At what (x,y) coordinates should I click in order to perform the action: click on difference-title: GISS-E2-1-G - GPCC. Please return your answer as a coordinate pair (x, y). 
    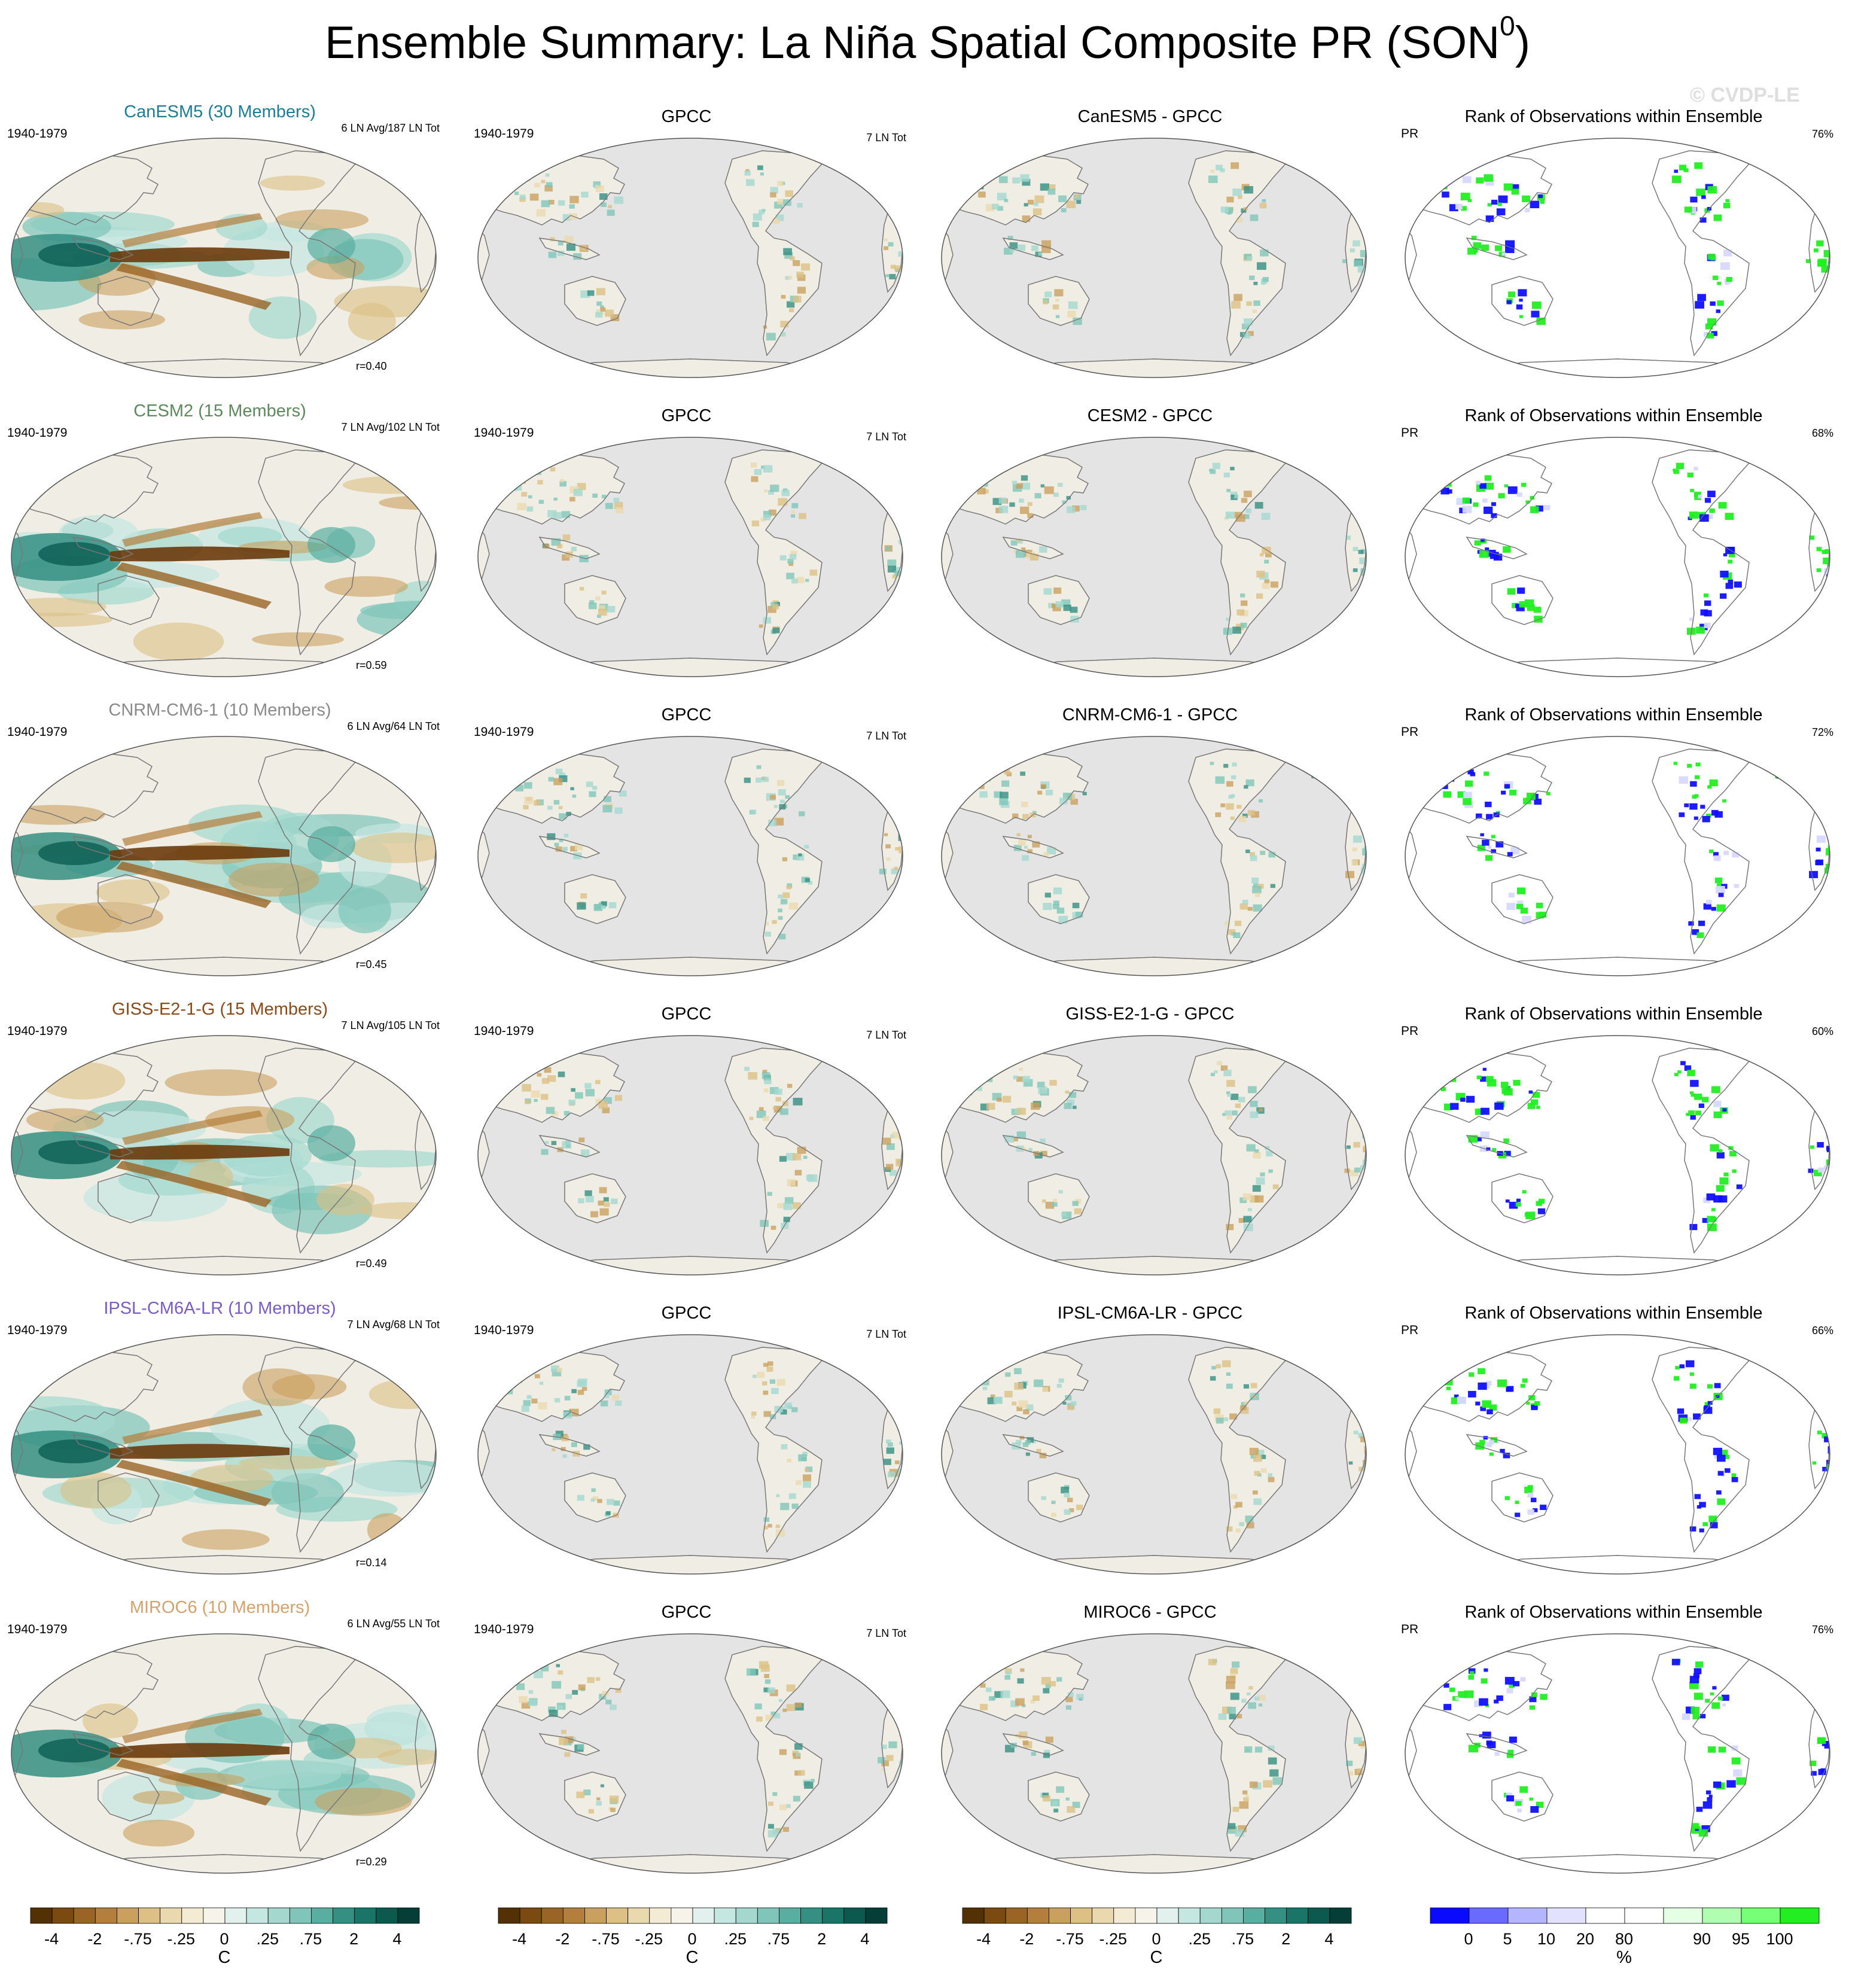
    Looking at the image, I should click on (1150, 1014).